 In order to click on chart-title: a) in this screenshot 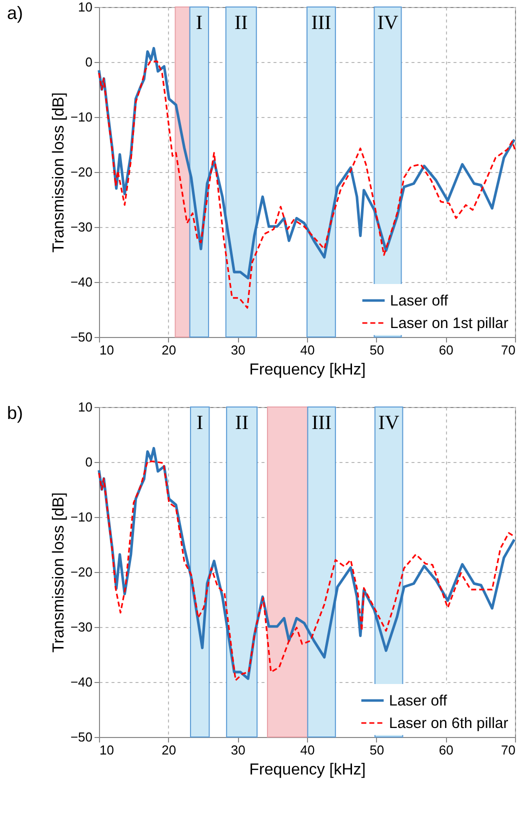, I will do `click(15, 13)`.